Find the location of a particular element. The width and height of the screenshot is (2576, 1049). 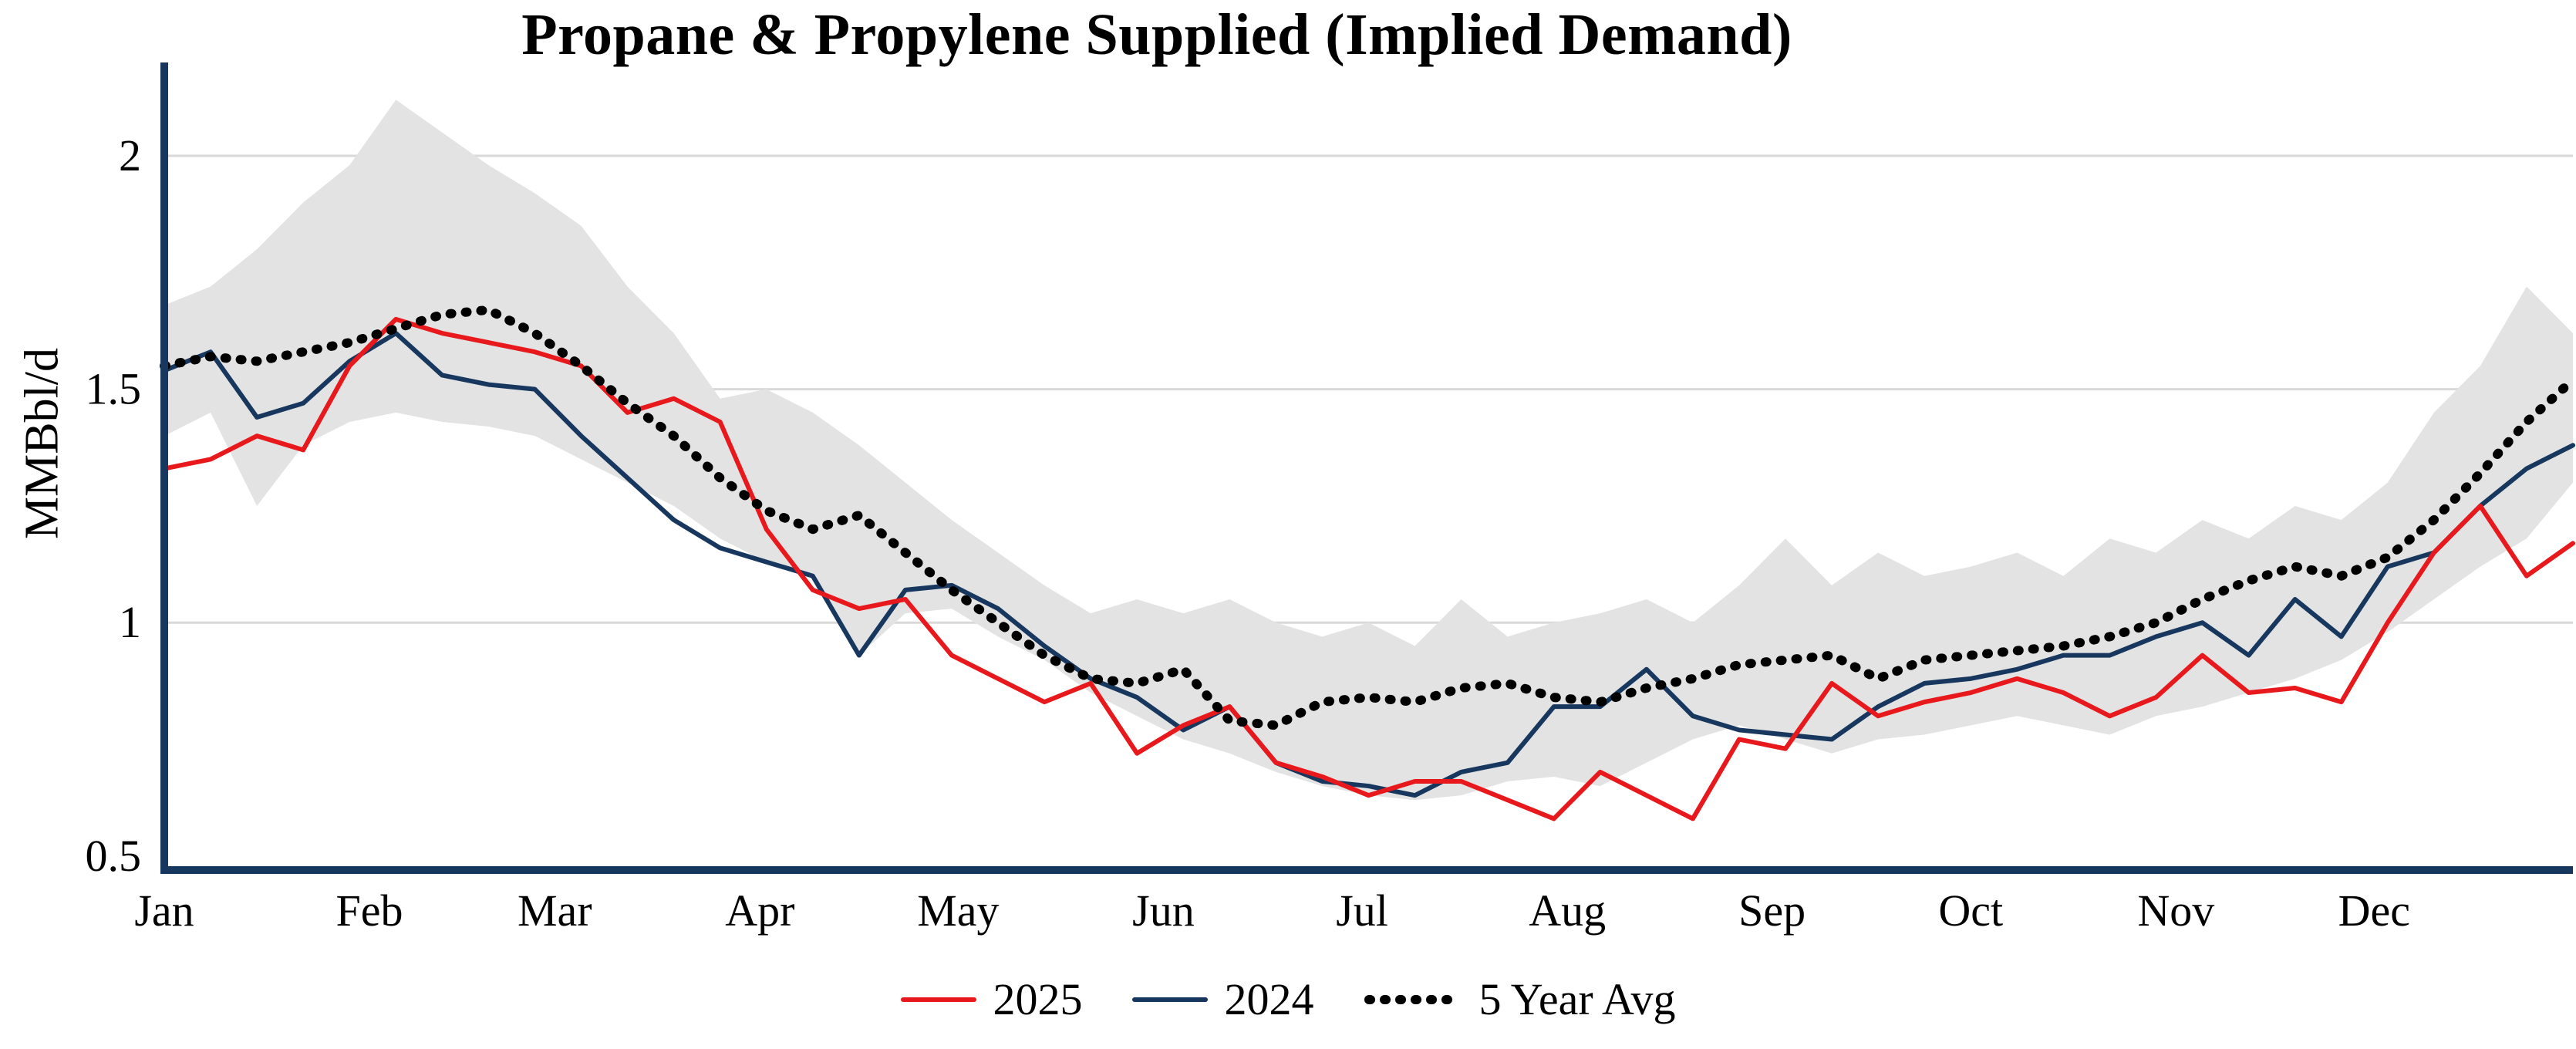

legend-item-5-year-avg: 5 Year Avg is located at coordinates (1519, 999).